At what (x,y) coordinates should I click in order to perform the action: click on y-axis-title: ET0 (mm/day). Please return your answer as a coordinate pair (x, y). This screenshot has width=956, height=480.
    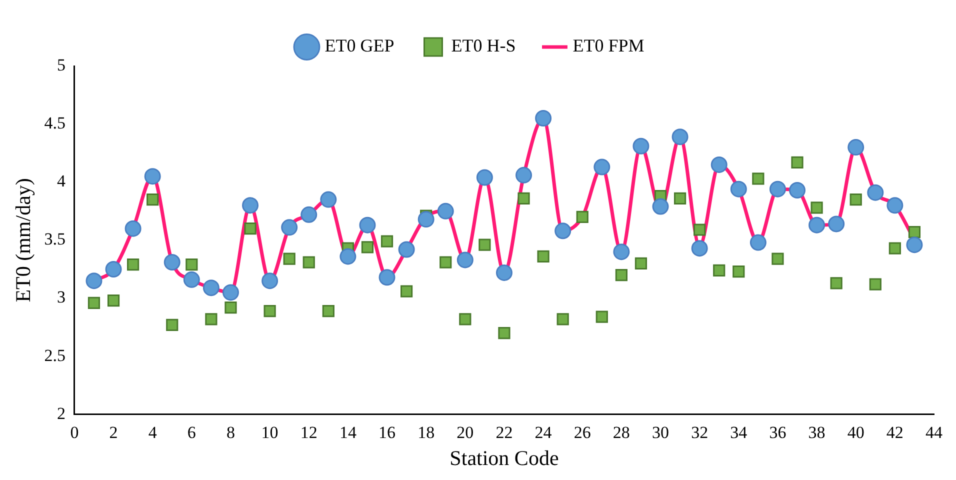
    Looking at the image, I should click on (23, 240).